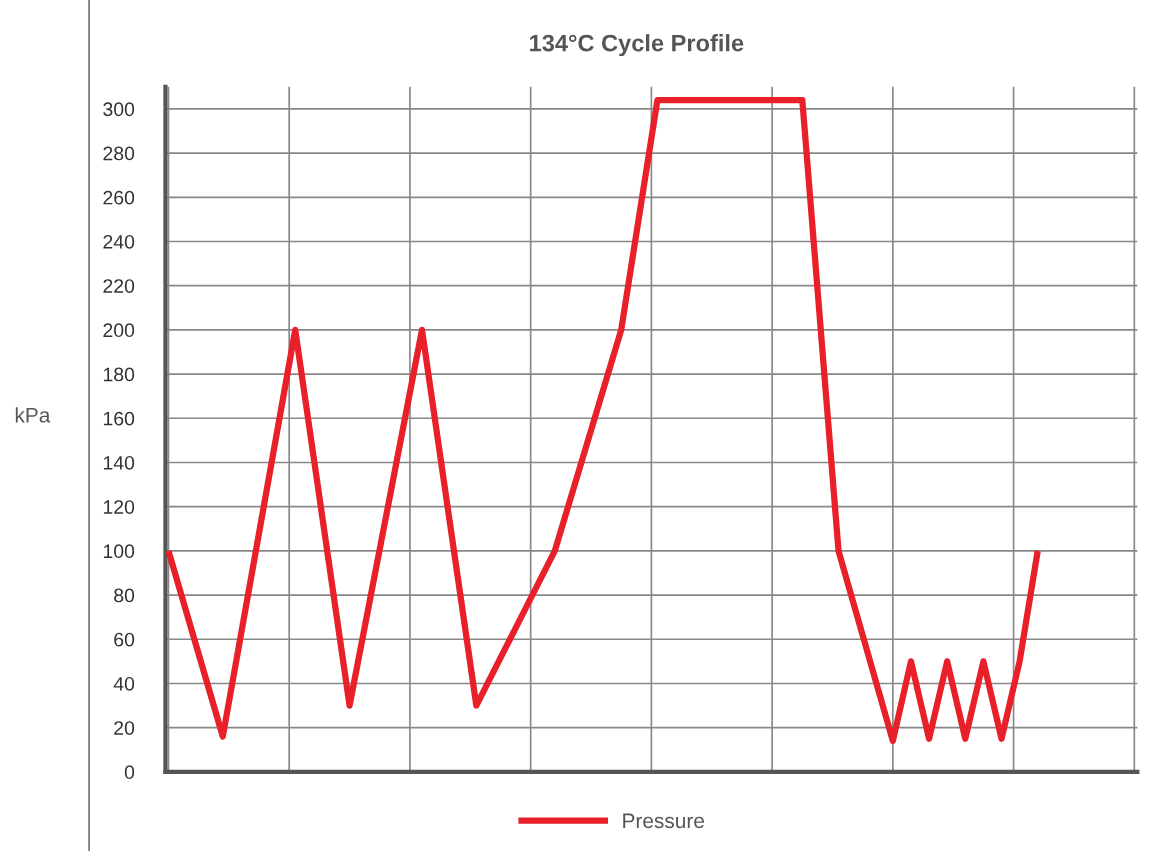  Describe the element at coordinates (124, 595) in the screenshot. I see `y-tick-label: 80` at that location.